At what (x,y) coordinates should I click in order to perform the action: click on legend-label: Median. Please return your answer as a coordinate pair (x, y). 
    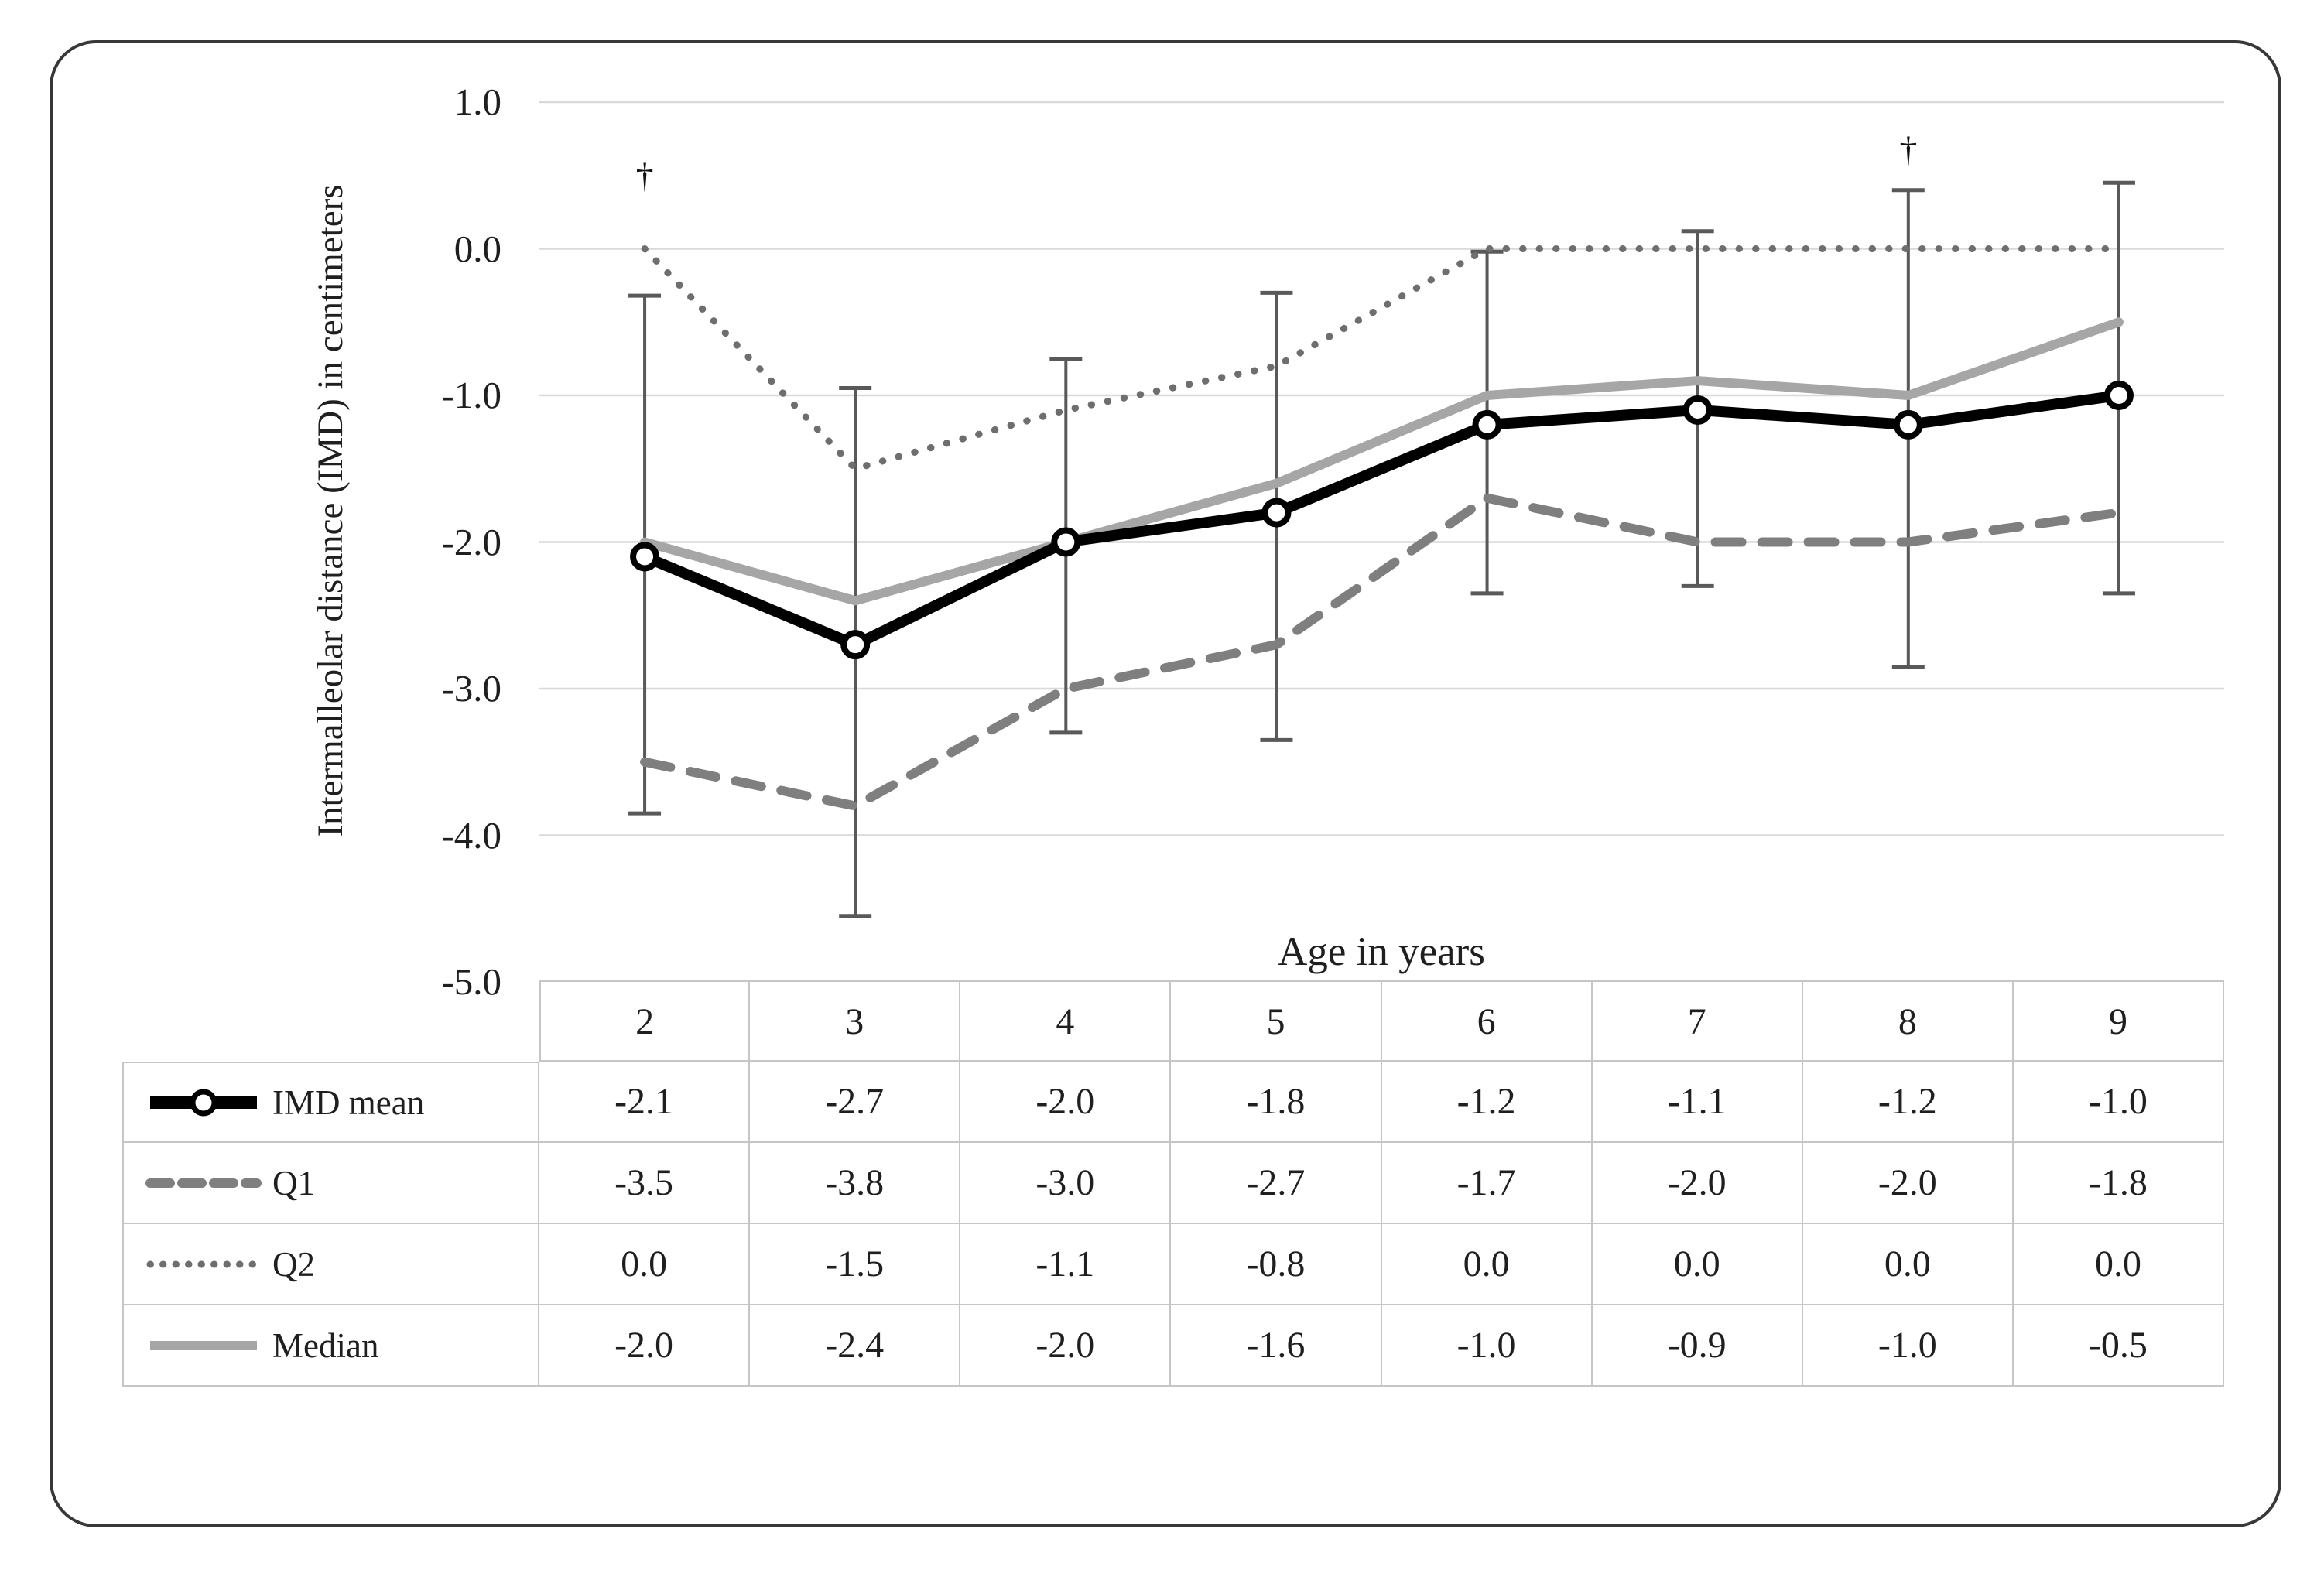
    Looking at the image, I should click on (326, 1345).